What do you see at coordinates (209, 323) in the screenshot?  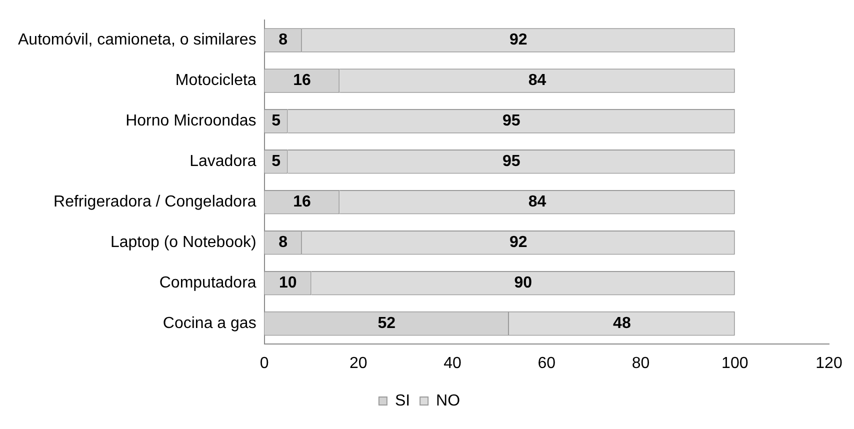 I see `y-tick-label: Cocina a gas` at bounding box center [209, 323].